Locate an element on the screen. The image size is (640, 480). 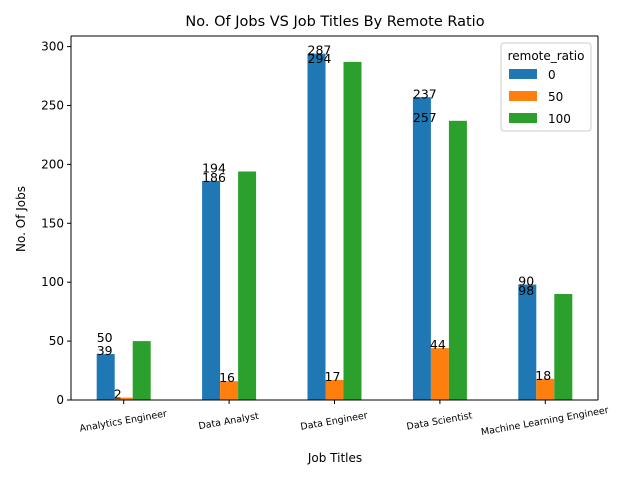
legend-label-2: 100 is located at coordinates (559, 119).